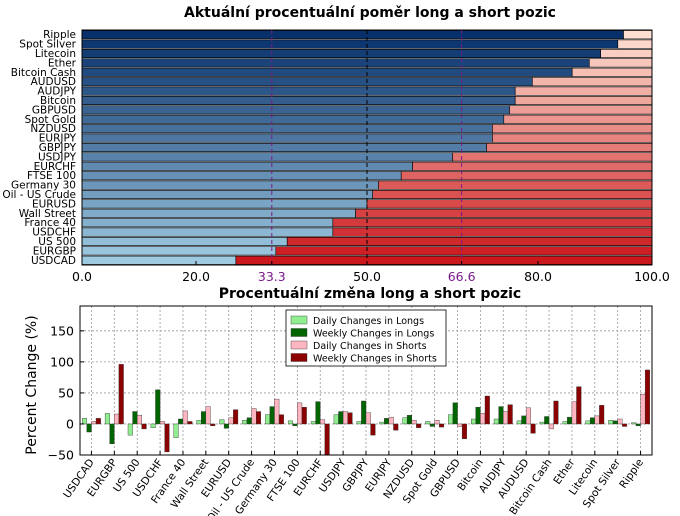 The width and height of the screenshot is (680, 516). I want to click on x-tick-label: 80.0, so click(538, 276).